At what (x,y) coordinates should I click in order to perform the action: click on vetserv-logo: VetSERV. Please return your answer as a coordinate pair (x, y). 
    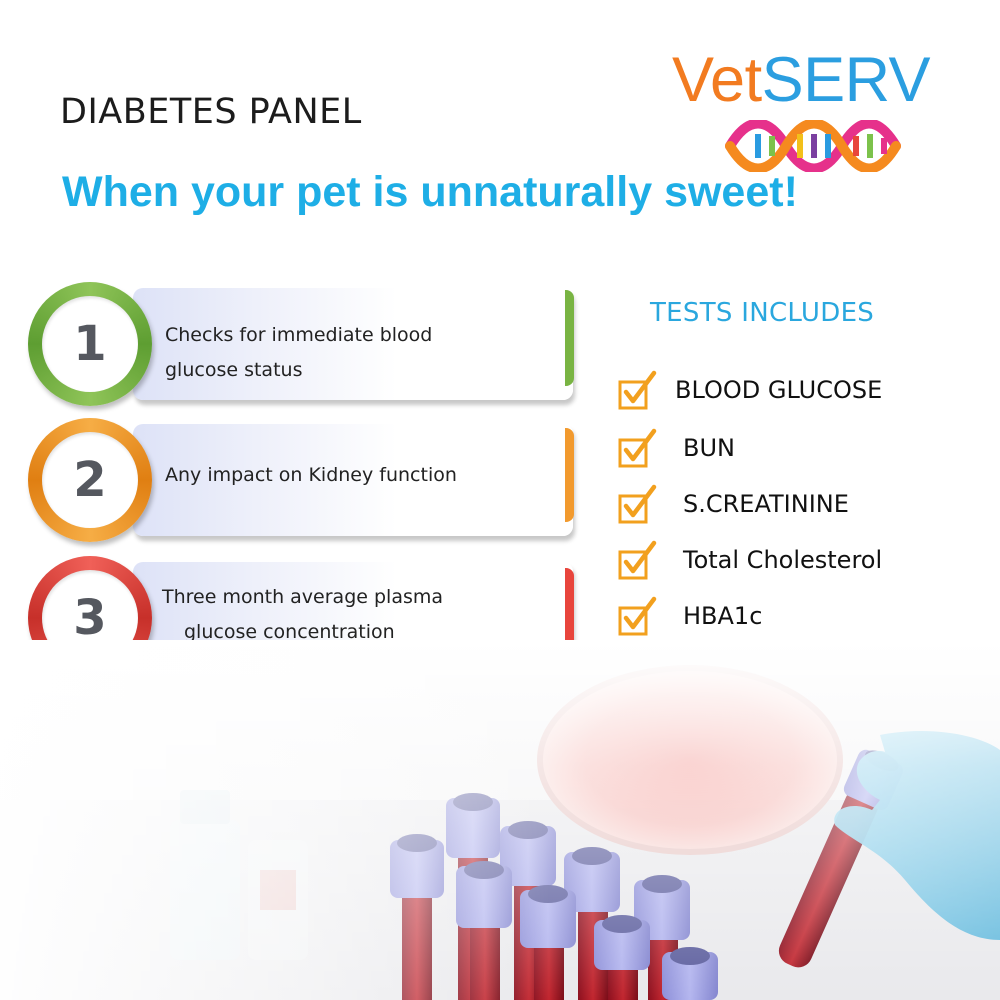
    Looking at the image, I should click on (812, 114).